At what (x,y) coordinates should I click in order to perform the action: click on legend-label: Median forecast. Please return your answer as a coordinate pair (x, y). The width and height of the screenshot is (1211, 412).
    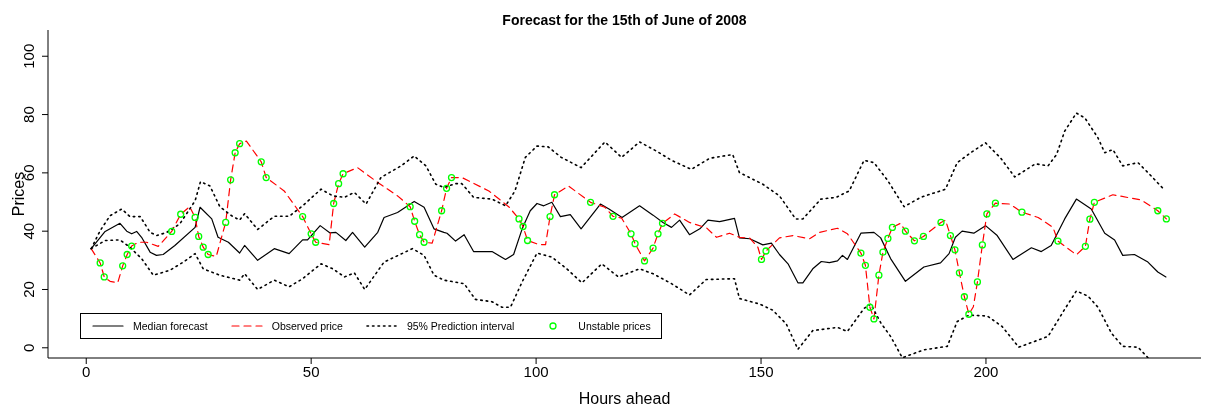
    Looking at the image, I should click on (170, 326).